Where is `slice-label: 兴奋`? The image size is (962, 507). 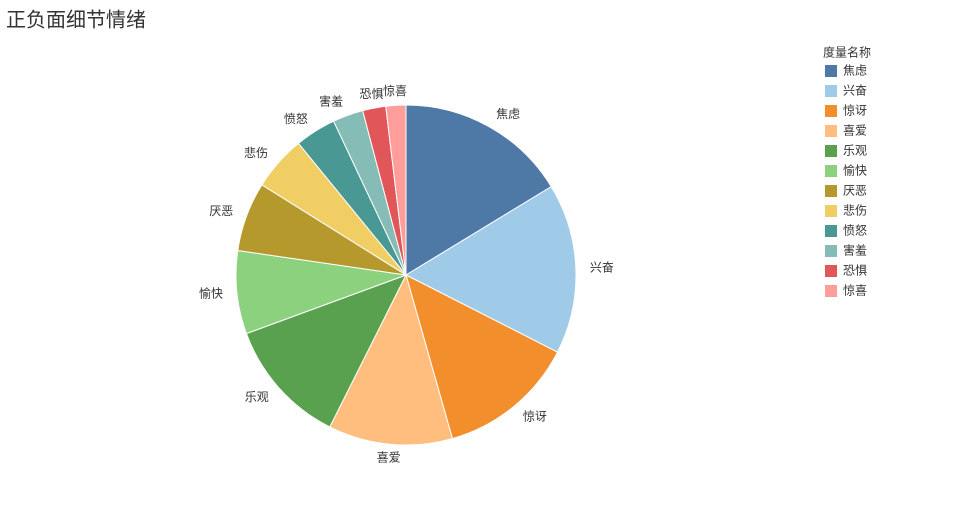 slice-label: 兴奋 is located at coordinates (602, 268).